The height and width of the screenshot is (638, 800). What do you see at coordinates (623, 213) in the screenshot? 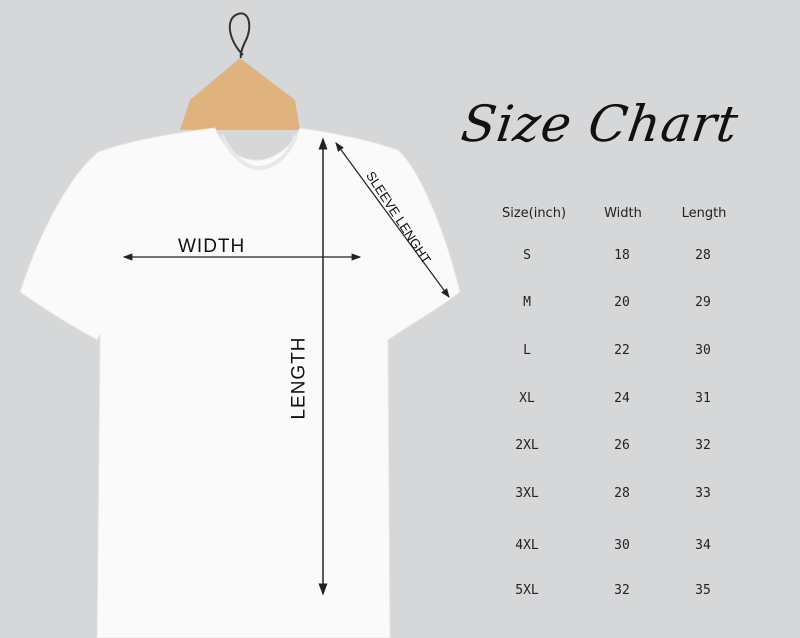
I see `header-width: Width` at bounding box center [623, 213].